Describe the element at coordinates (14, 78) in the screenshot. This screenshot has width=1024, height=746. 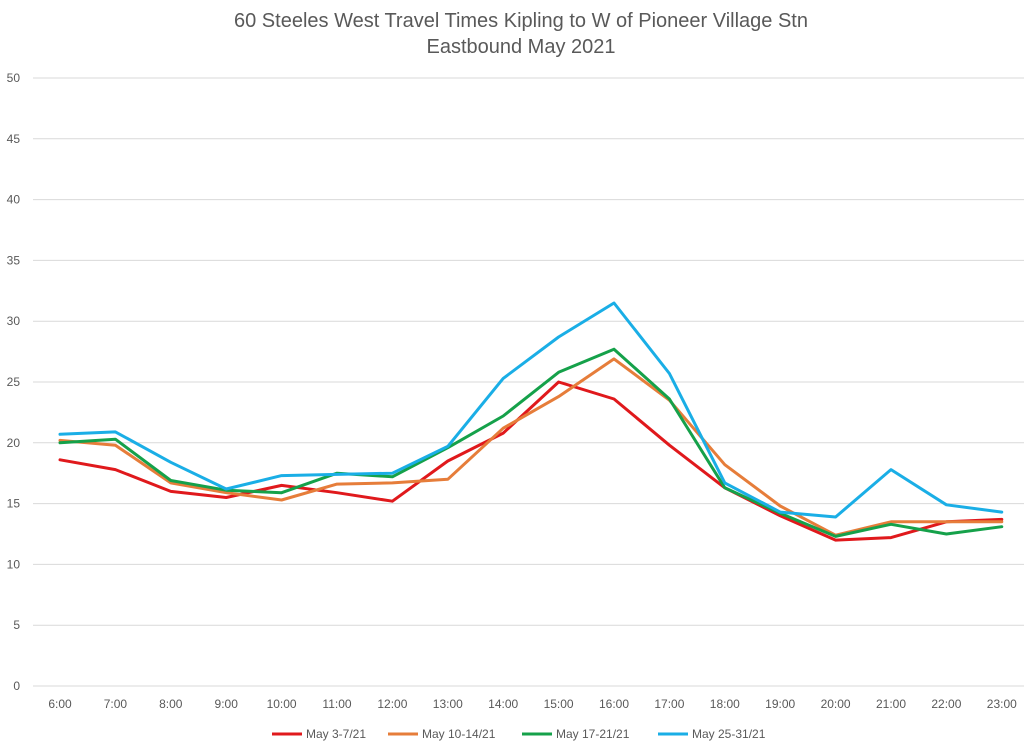
I see `y-tick-label: 50` at that location.